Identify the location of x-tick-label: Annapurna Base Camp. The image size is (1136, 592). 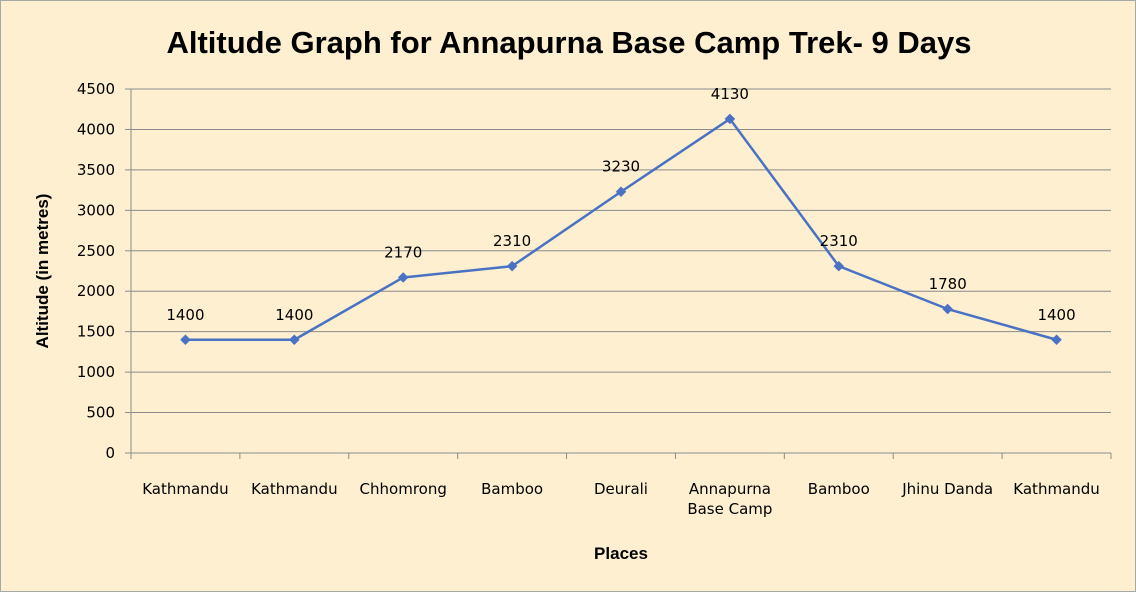
(729, 499).